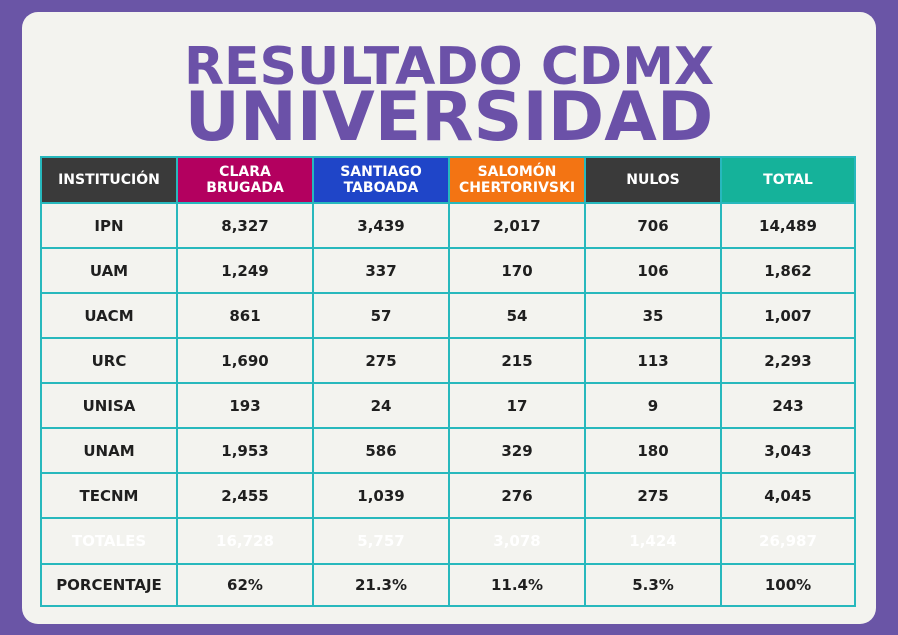 Image resolution: width=898 pixels, height=635 pixels. I want to click on percent-nulos: 5.3%, so click(653, 585).